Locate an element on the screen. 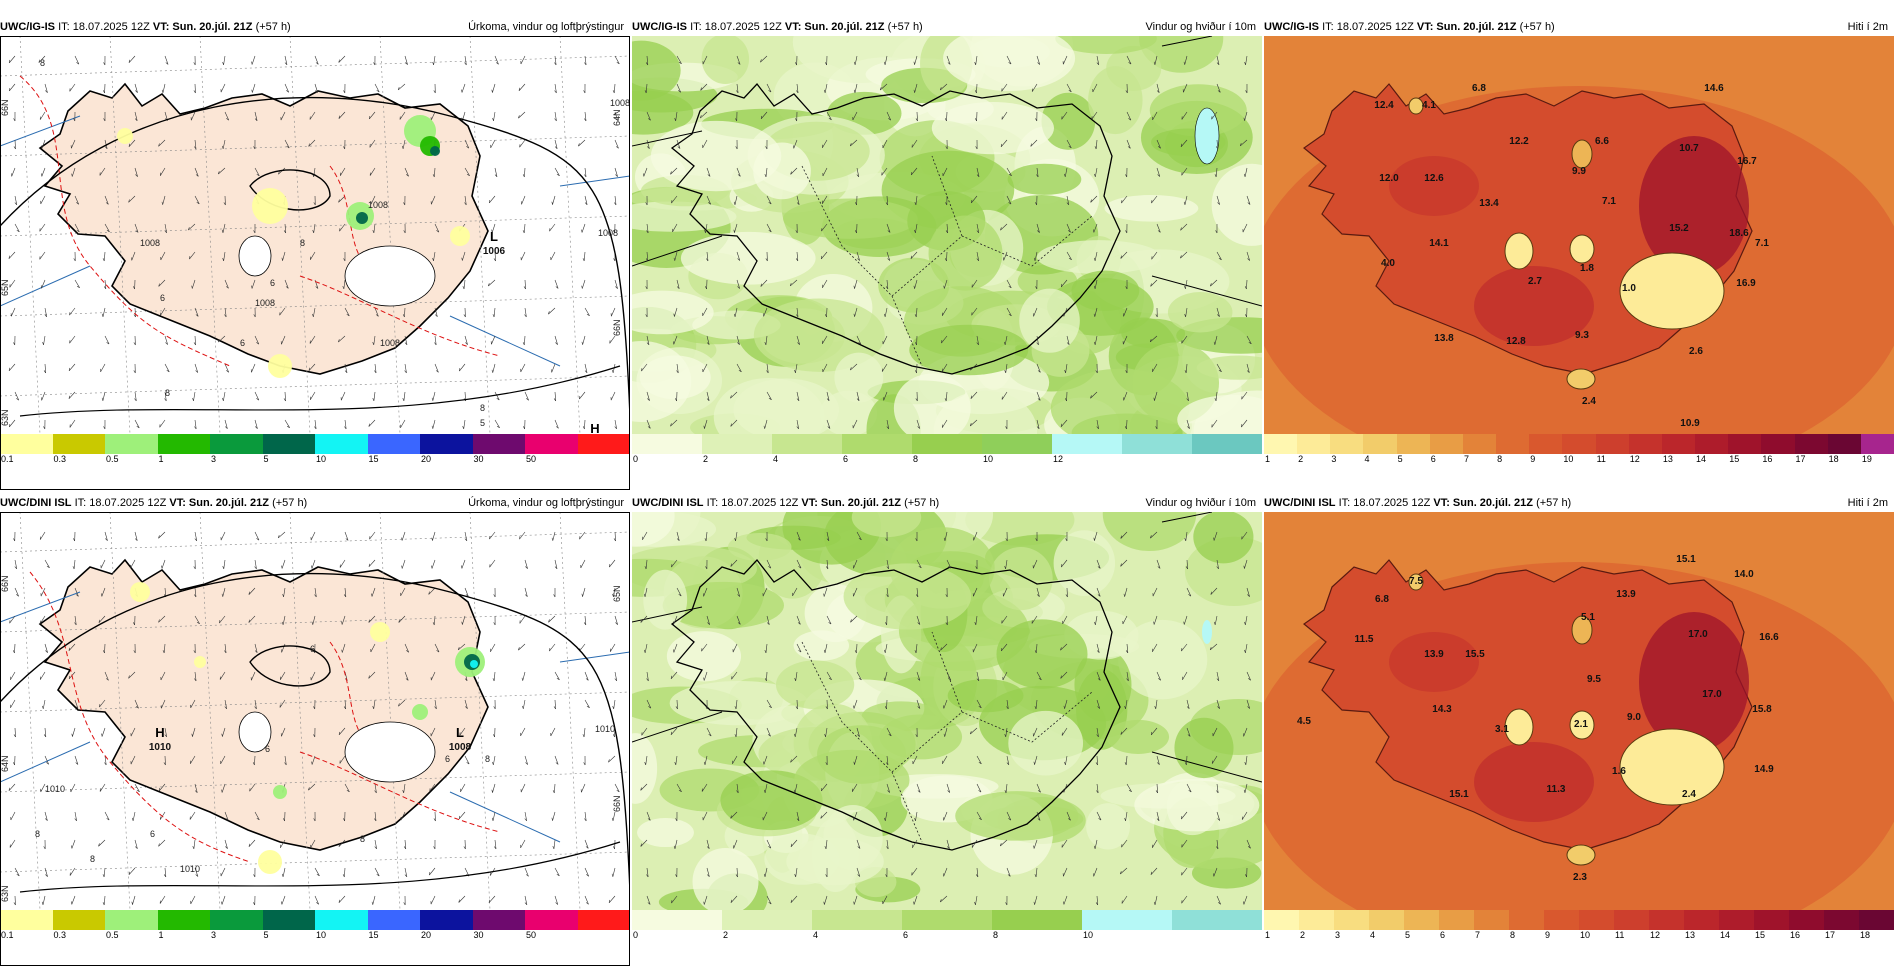 Image resolution: width=1900 pixels, height=966 pixels. latitude-label: 63N is located at coordinates (5, 893).